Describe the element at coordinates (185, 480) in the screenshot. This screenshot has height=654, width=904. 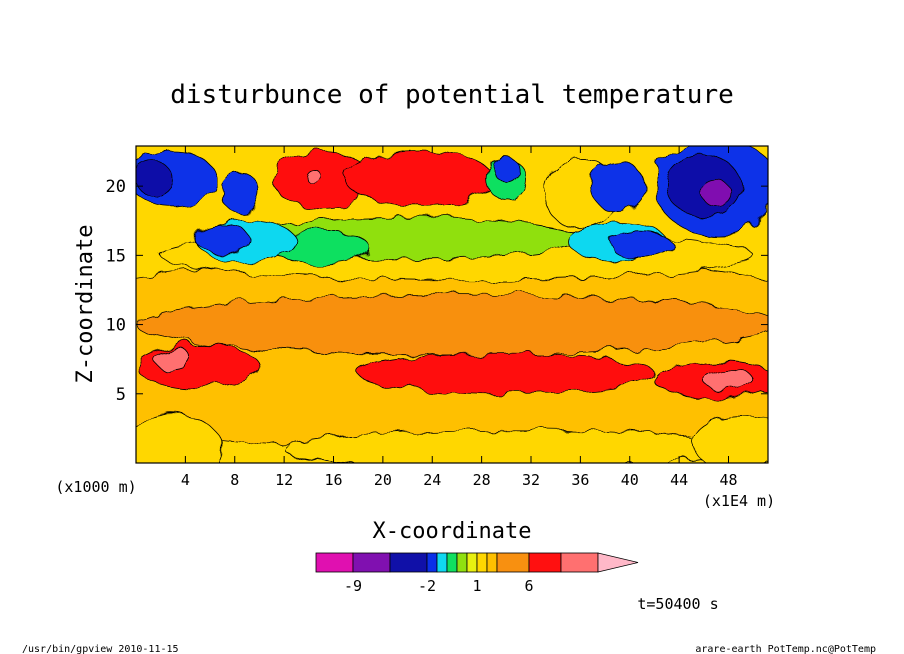
I see `x-tick-label: 4` at that location.